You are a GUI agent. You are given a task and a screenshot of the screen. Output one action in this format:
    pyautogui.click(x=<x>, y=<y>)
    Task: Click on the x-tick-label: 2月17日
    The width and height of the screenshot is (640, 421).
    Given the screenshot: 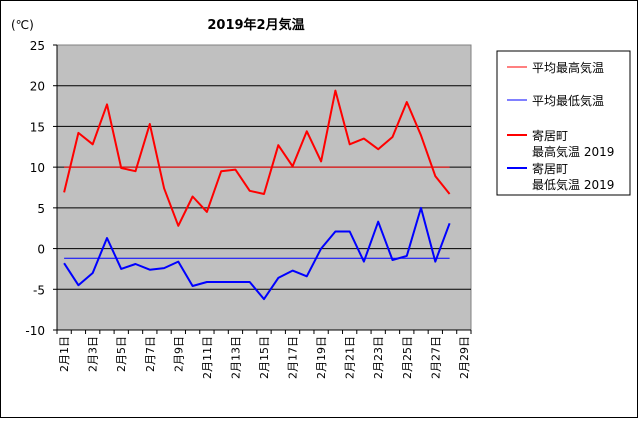 What is the action you would take?
    pyautogui.click(x=293, y=357)
    